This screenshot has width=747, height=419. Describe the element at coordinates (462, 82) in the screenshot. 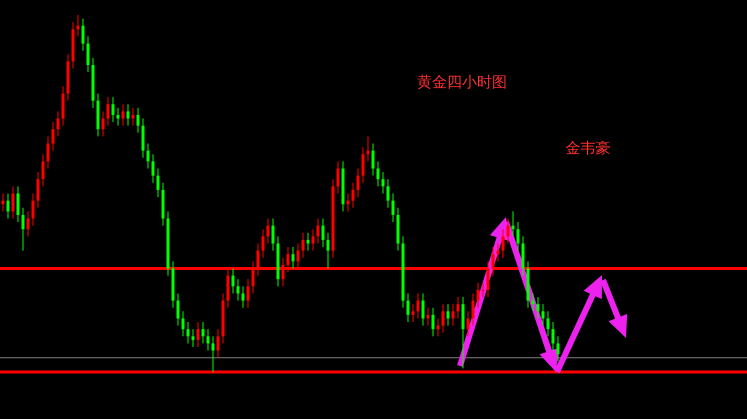

I see `text: 黄金四小时图` at that location.